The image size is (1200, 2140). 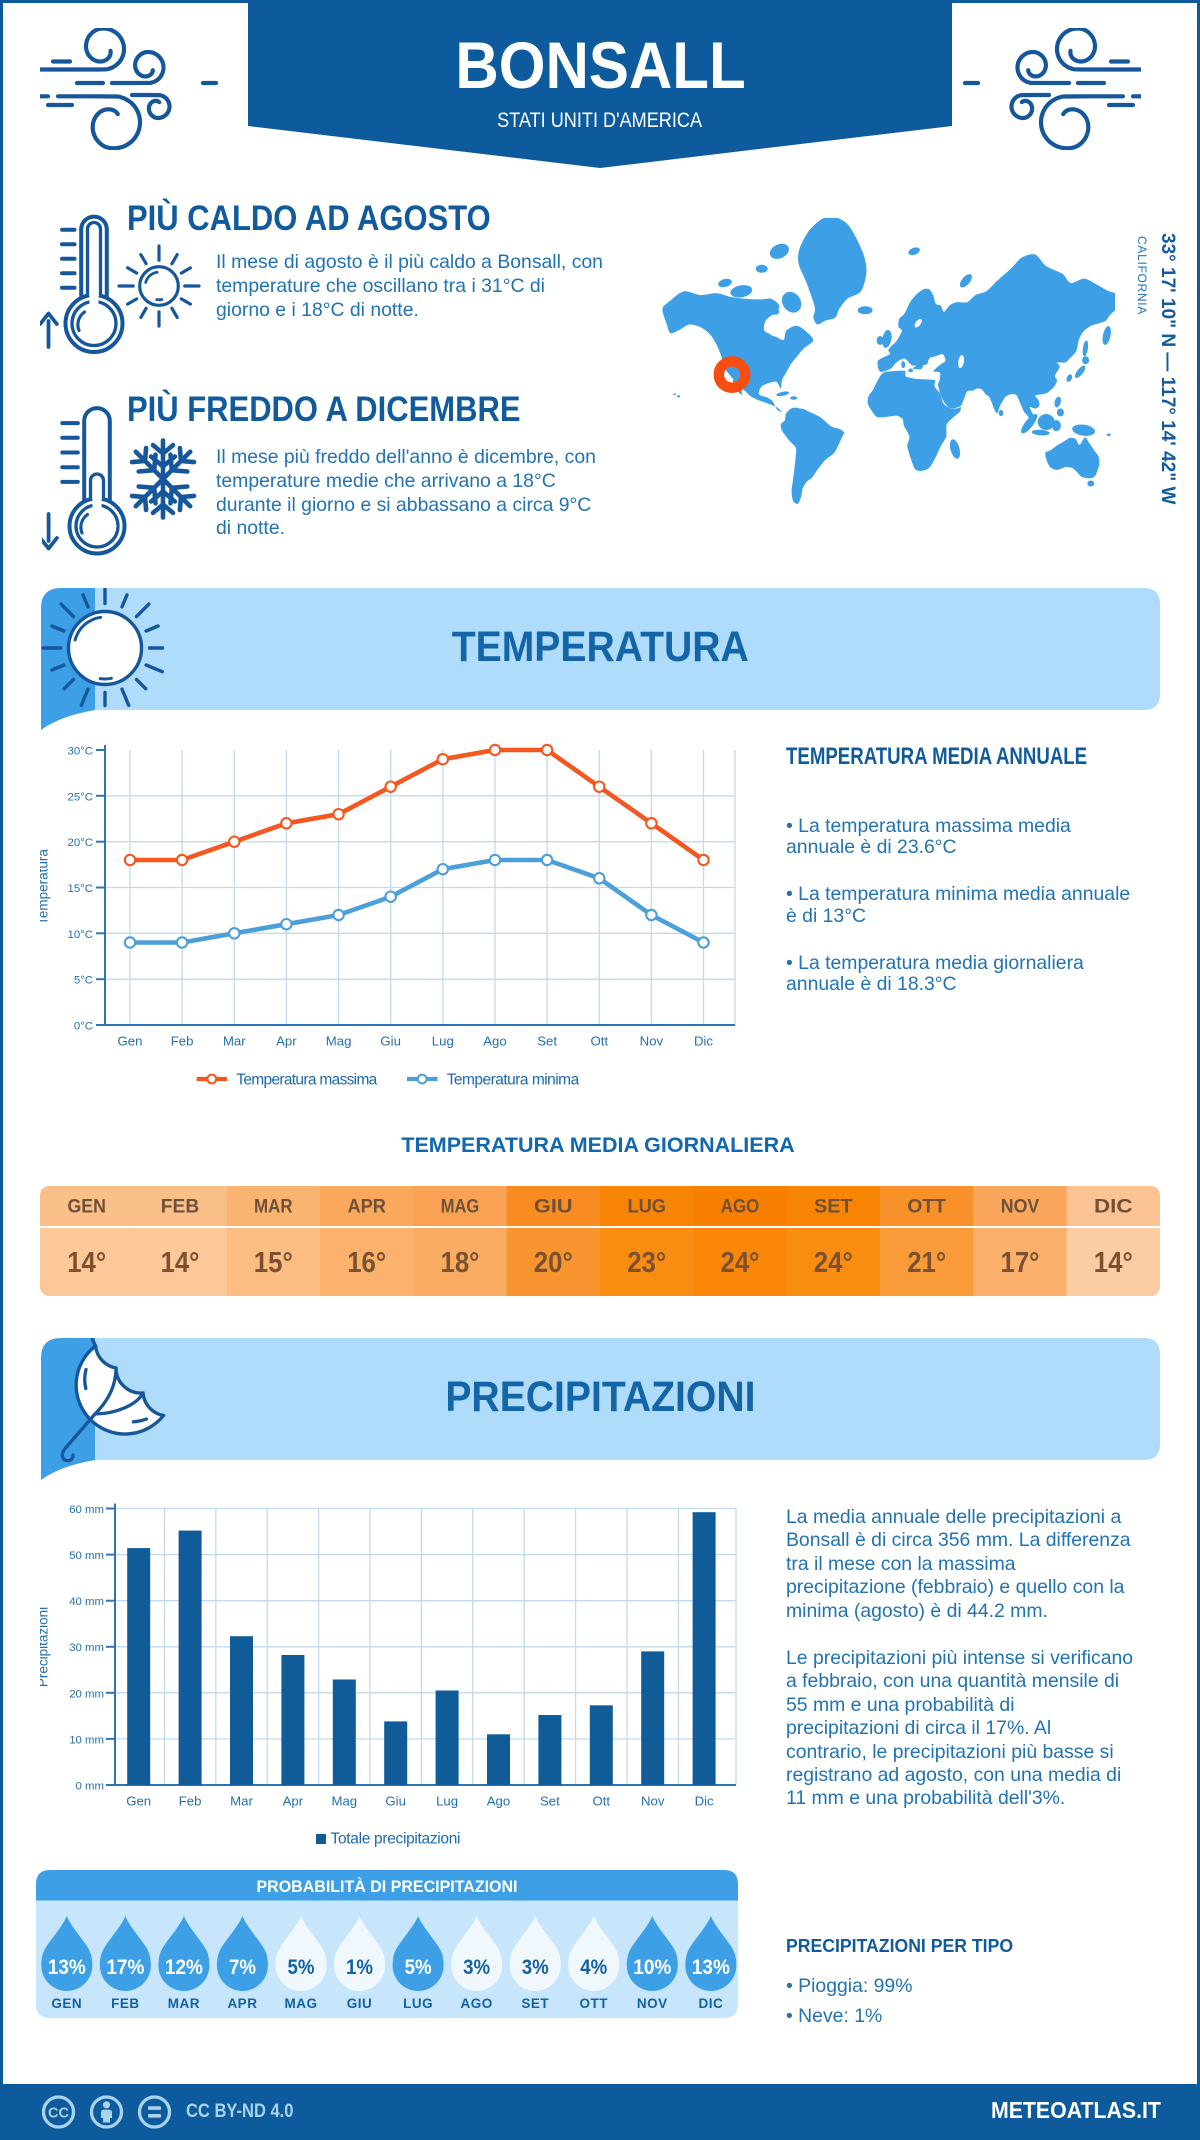 I want to click on svg-text: 16°, so click(x=366, y=1263).